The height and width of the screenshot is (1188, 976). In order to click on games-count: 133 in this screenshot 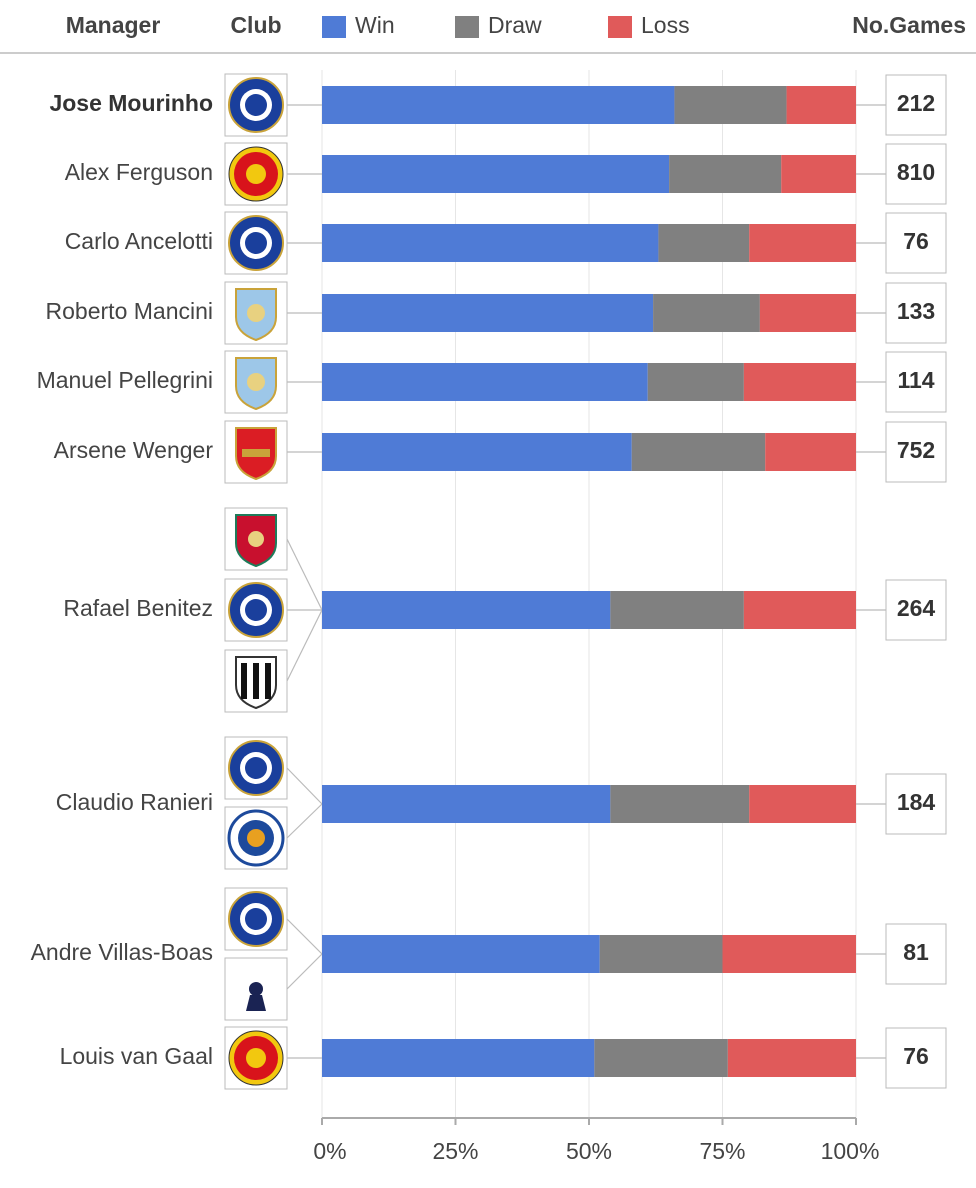, I will do `click(916, 311)`.